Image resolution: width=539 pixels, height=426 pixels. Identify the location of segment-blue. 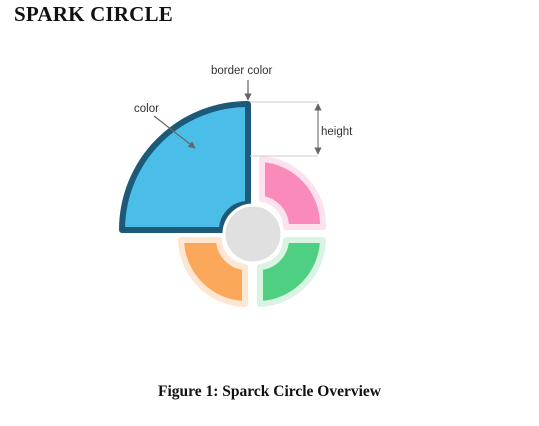
(185, 167).